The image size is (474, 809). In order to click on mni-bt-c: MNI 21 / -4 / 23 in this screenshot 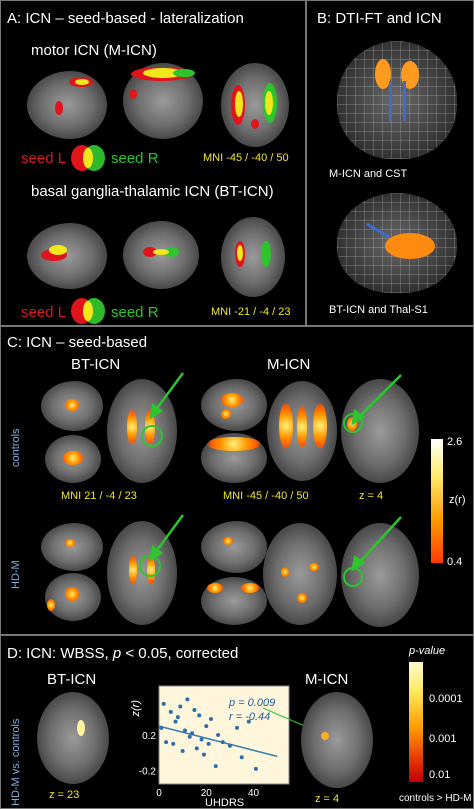, I will do `click(99, 496)`.